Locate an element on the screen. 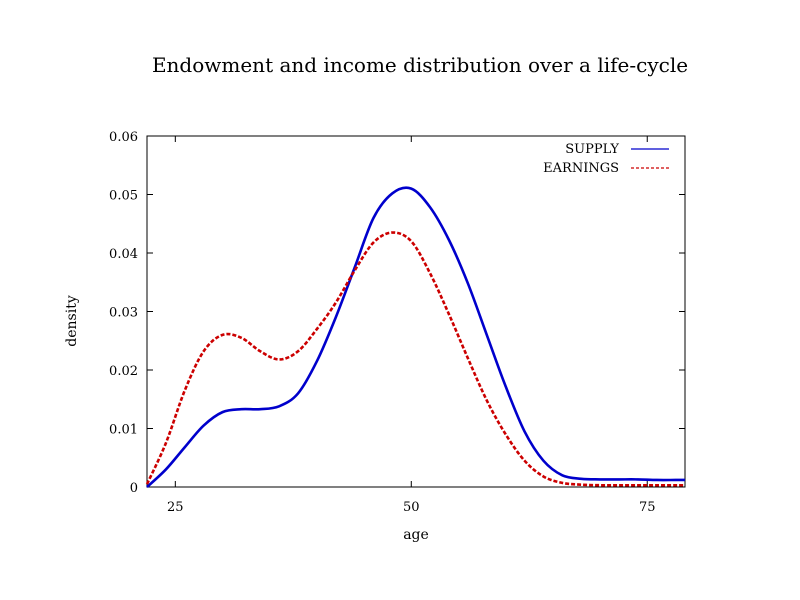 This screenshot has height=600, width=800. y-tick-label: 0.06 is located at coordinates (123, 137).